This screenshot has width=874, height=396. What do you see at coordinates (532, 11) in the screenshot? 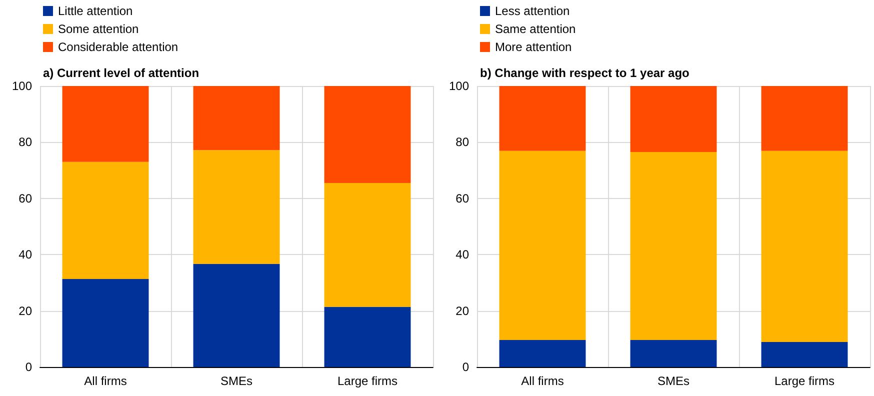
I see `legend-label: Less attention` at bounding box center [532, 11].